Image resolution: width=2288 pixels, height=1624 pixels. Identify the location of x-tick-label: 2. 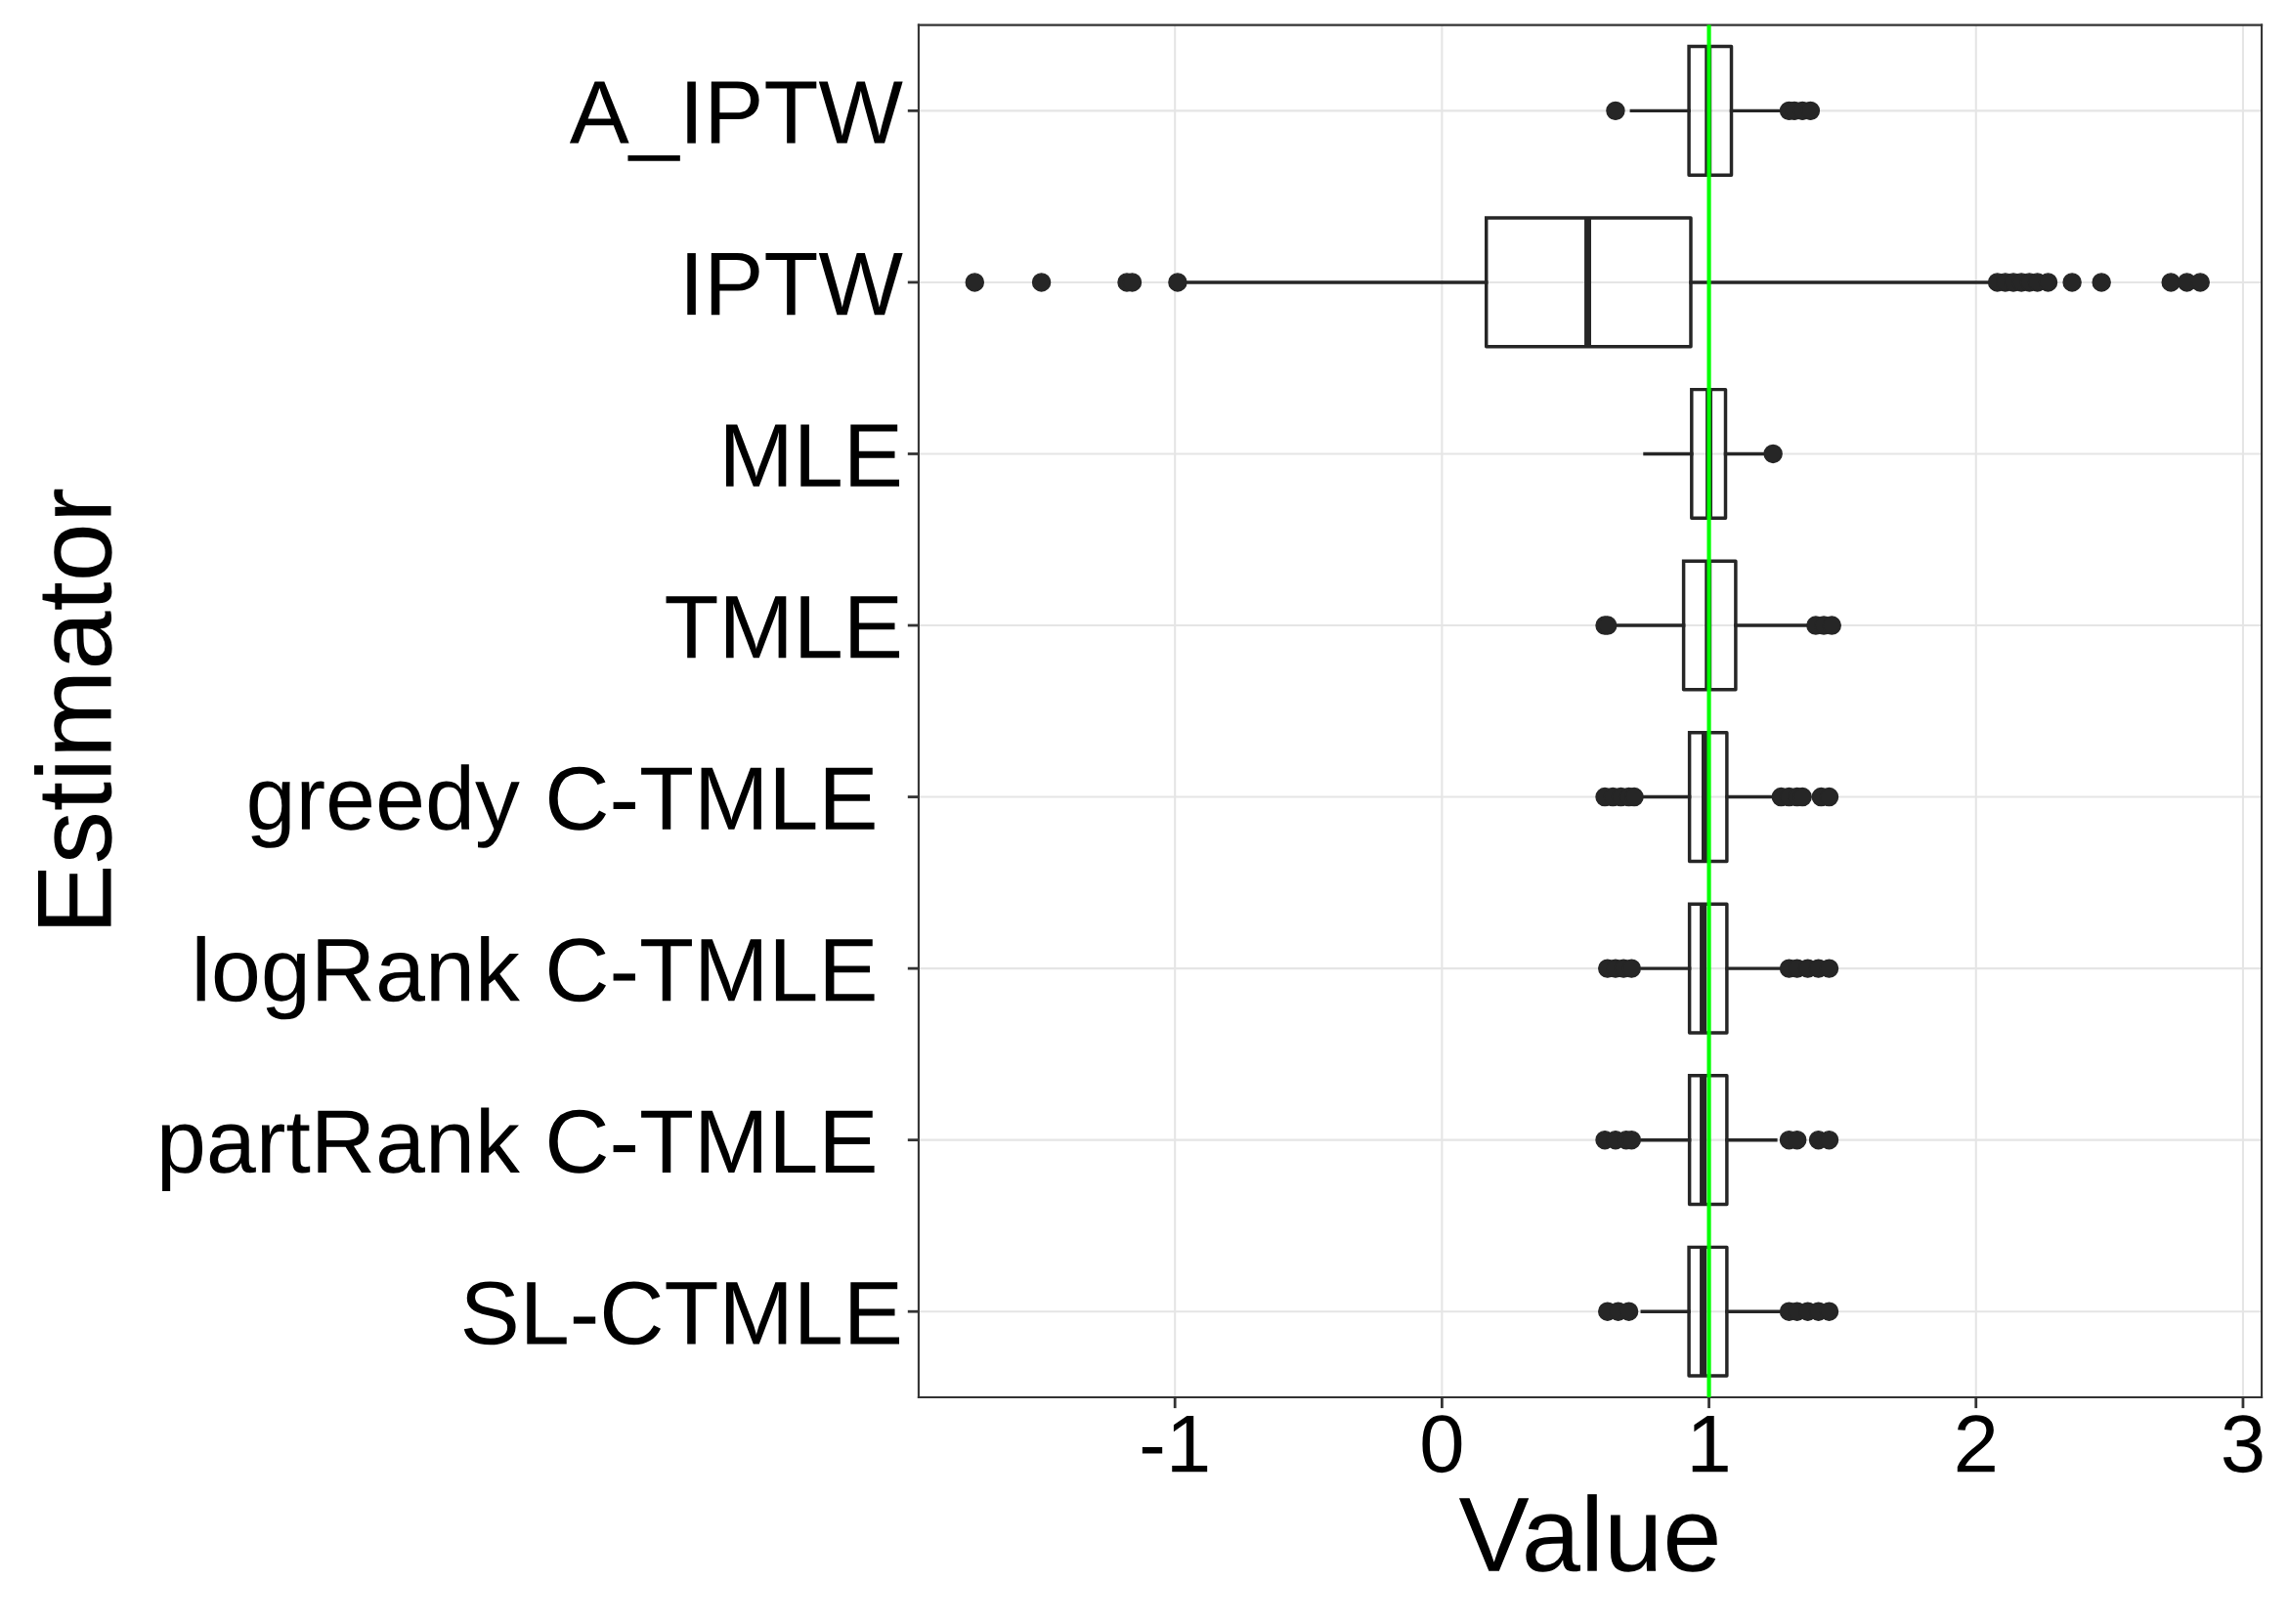
(1976, 1444).